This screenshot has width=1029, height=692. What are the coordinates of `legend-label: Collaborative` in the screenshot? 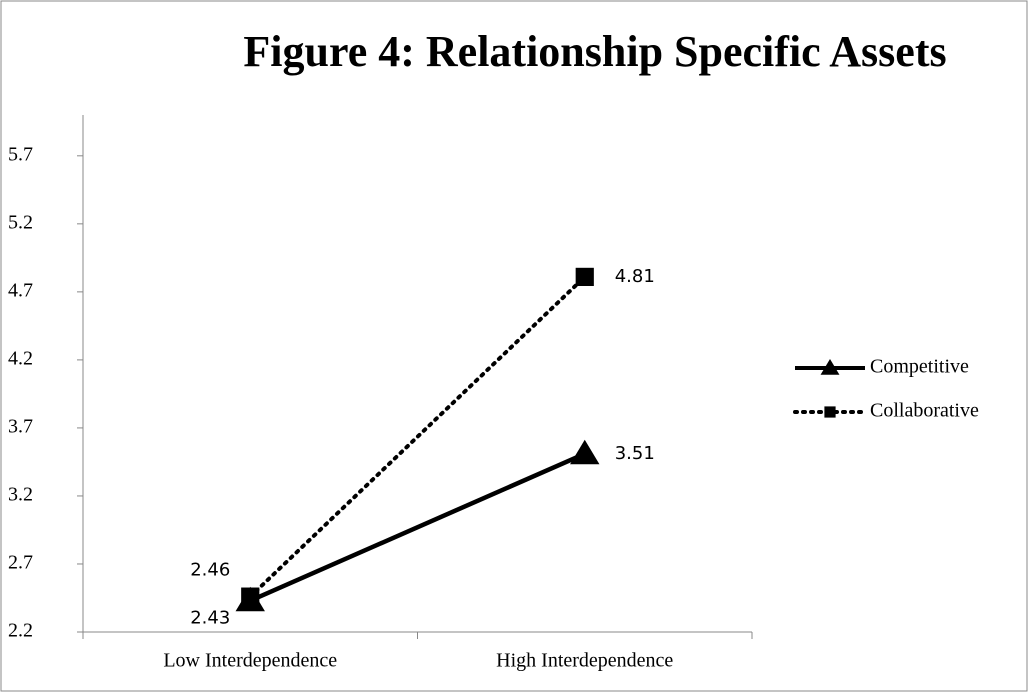 It's located at (924, 411).